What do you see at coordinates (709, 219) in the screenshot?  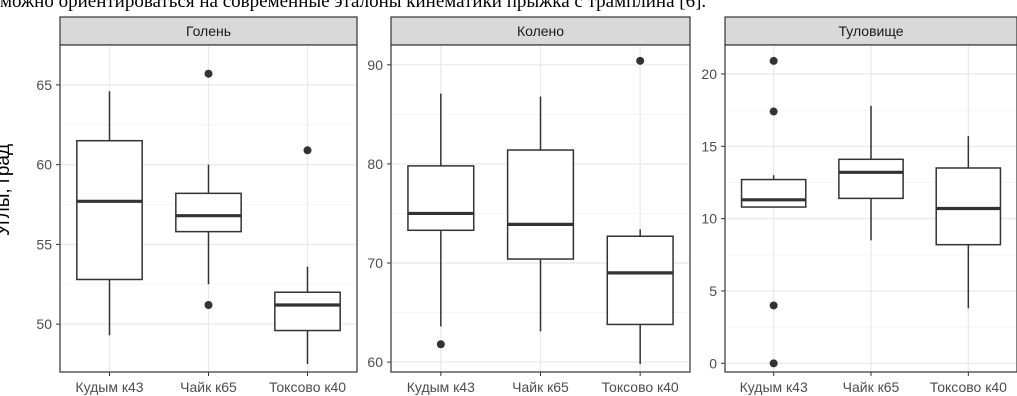 I see `y-tick-label: 10` at bounding box center [709, 219].